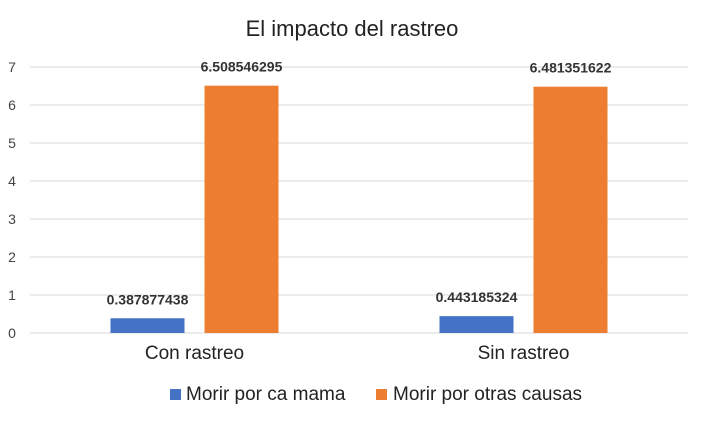 The image size is (704, 422). Describe the element at coordinates (477, 297) in the screenshot. I see `data-label: 0.443185324` at that location.